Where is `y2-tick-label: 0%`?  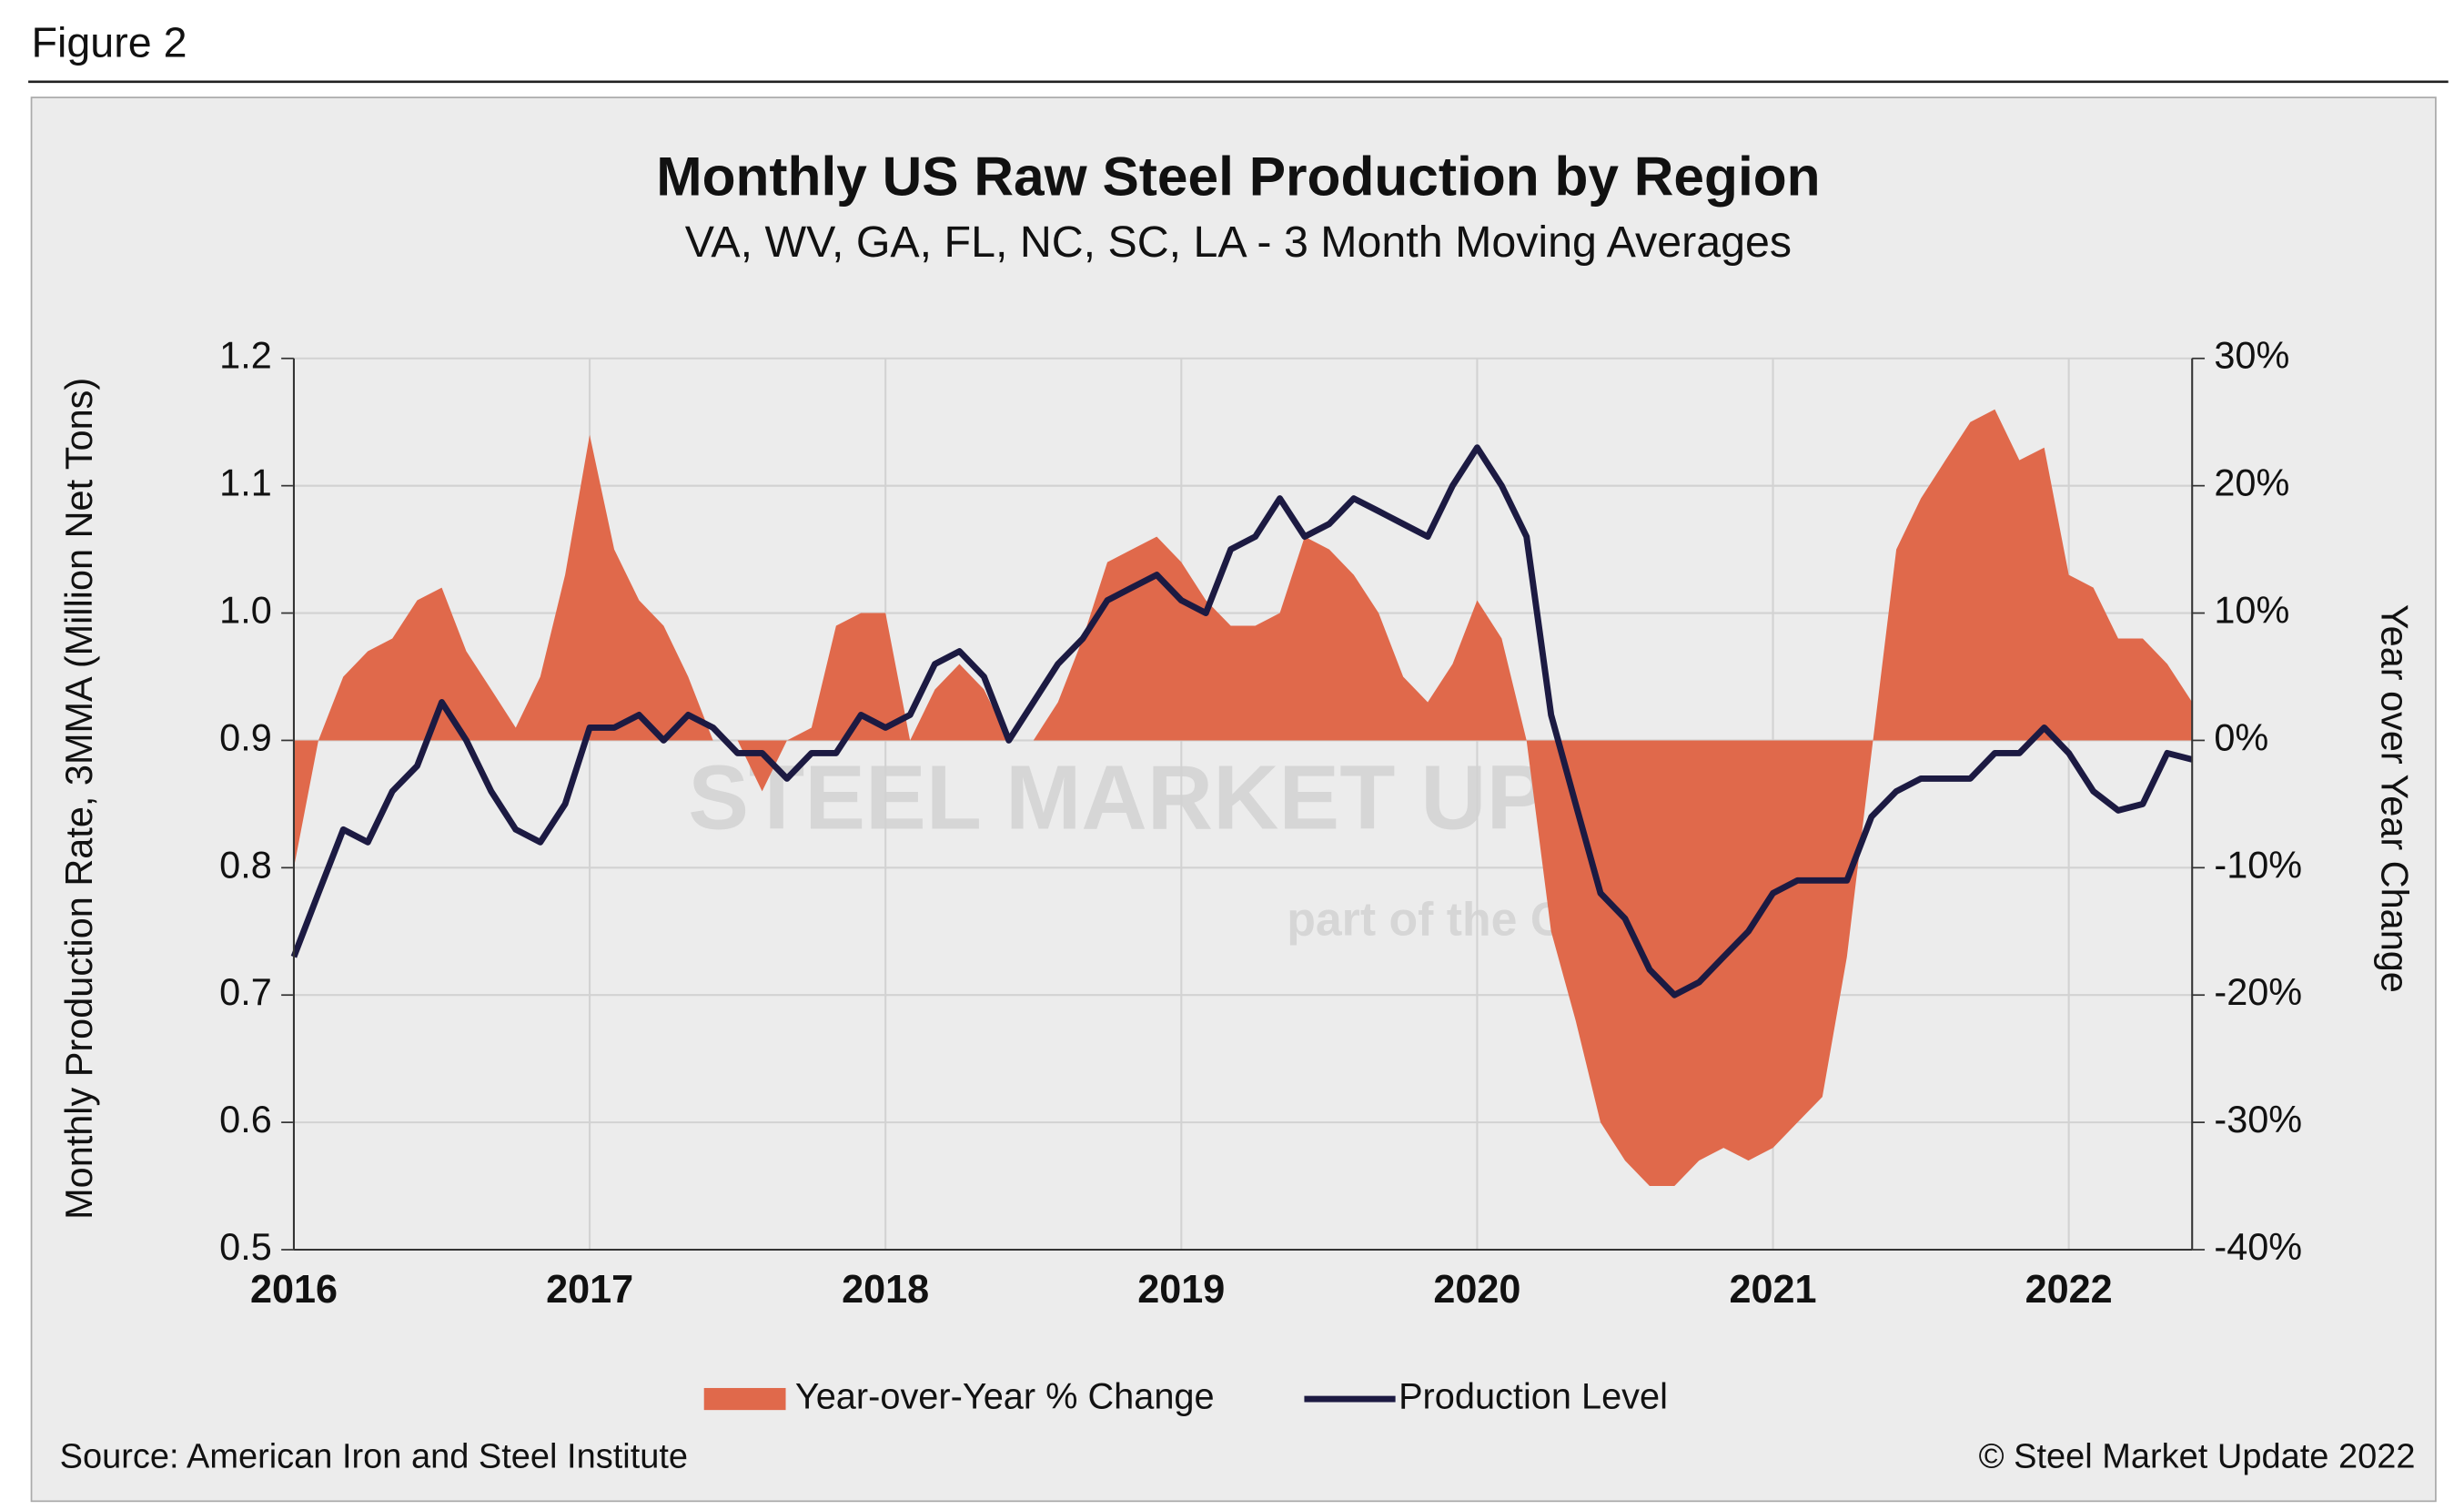
y2-tick-label: 0% is located at coordinates (2241, 736).